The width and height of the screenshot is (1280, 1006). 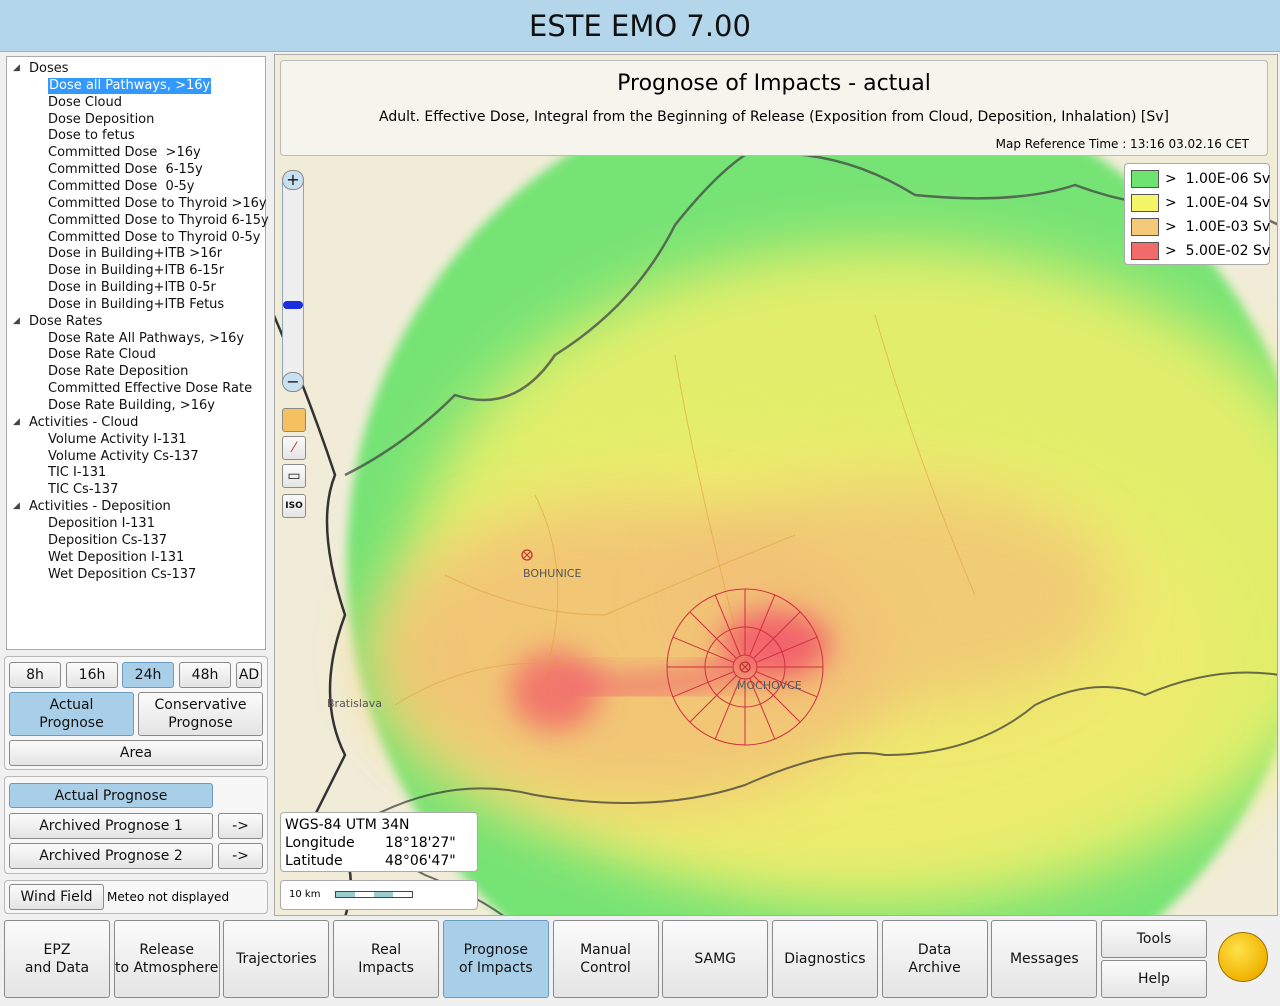 What do you see at coordinates (121, 186) in the screenshot?
I see `tree-item: Committed Dose 0-5y` at bounding box center [121, 186].